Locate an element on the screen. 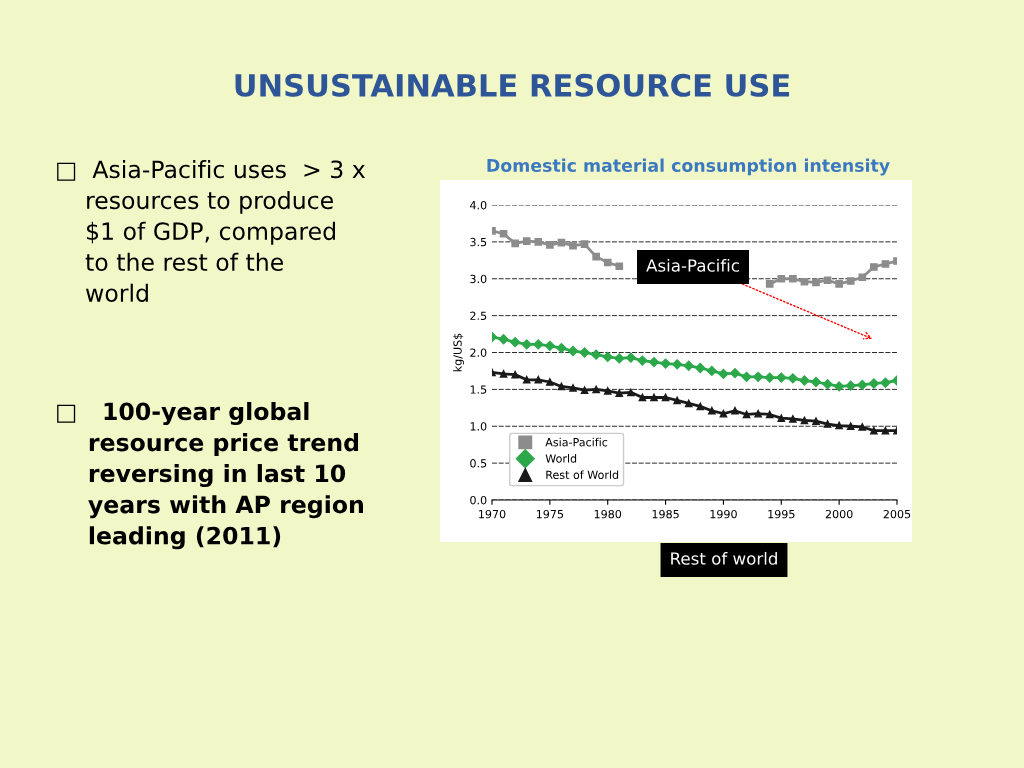  x-tick-label: 1975 is located at coordinates (550, 514).